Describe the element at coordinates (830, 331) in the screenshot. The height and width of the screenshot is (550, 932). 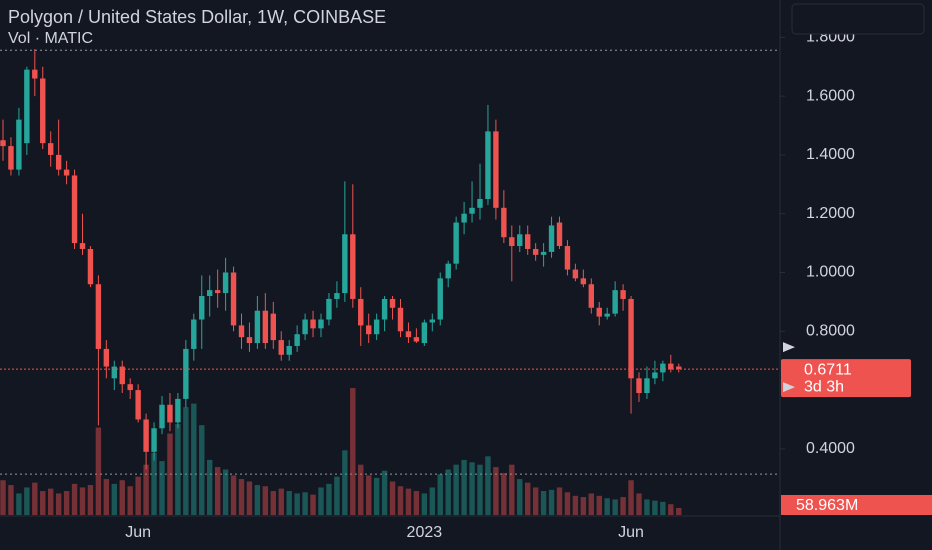
I see `y-tick-label: 0.8000` at that location.